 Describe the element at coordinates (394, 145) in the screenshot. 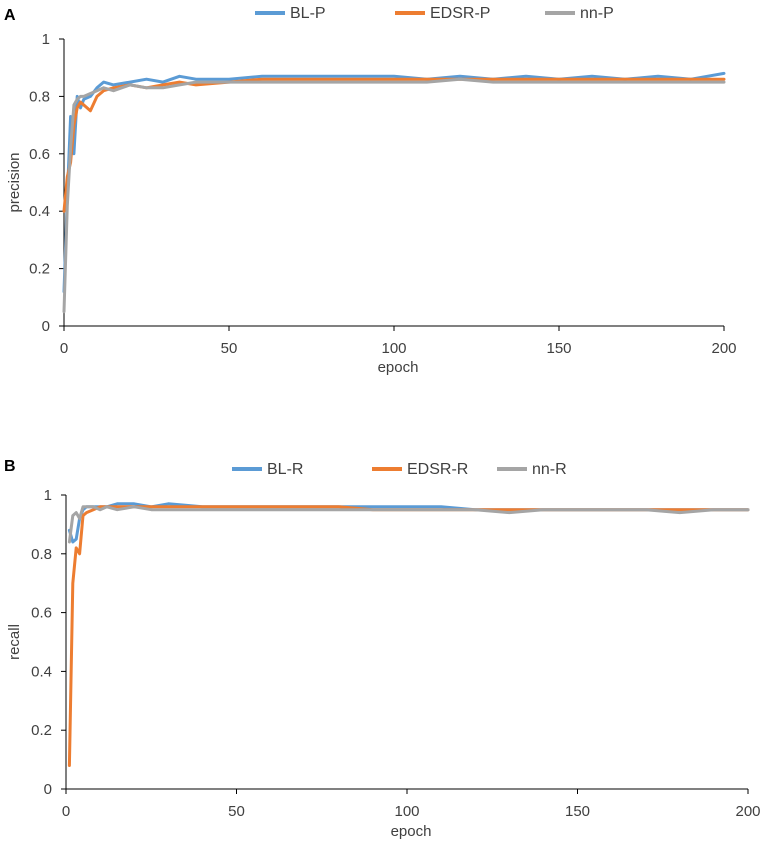

I see `series-line-EDSR-P` at that location.